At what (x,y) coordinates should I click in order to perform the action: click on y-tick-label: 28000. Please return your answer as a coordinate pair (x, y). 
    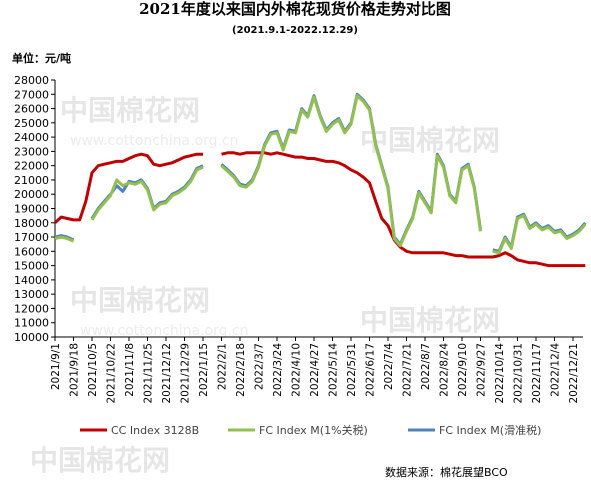
    Looking at the image, I should click on (31, 80).